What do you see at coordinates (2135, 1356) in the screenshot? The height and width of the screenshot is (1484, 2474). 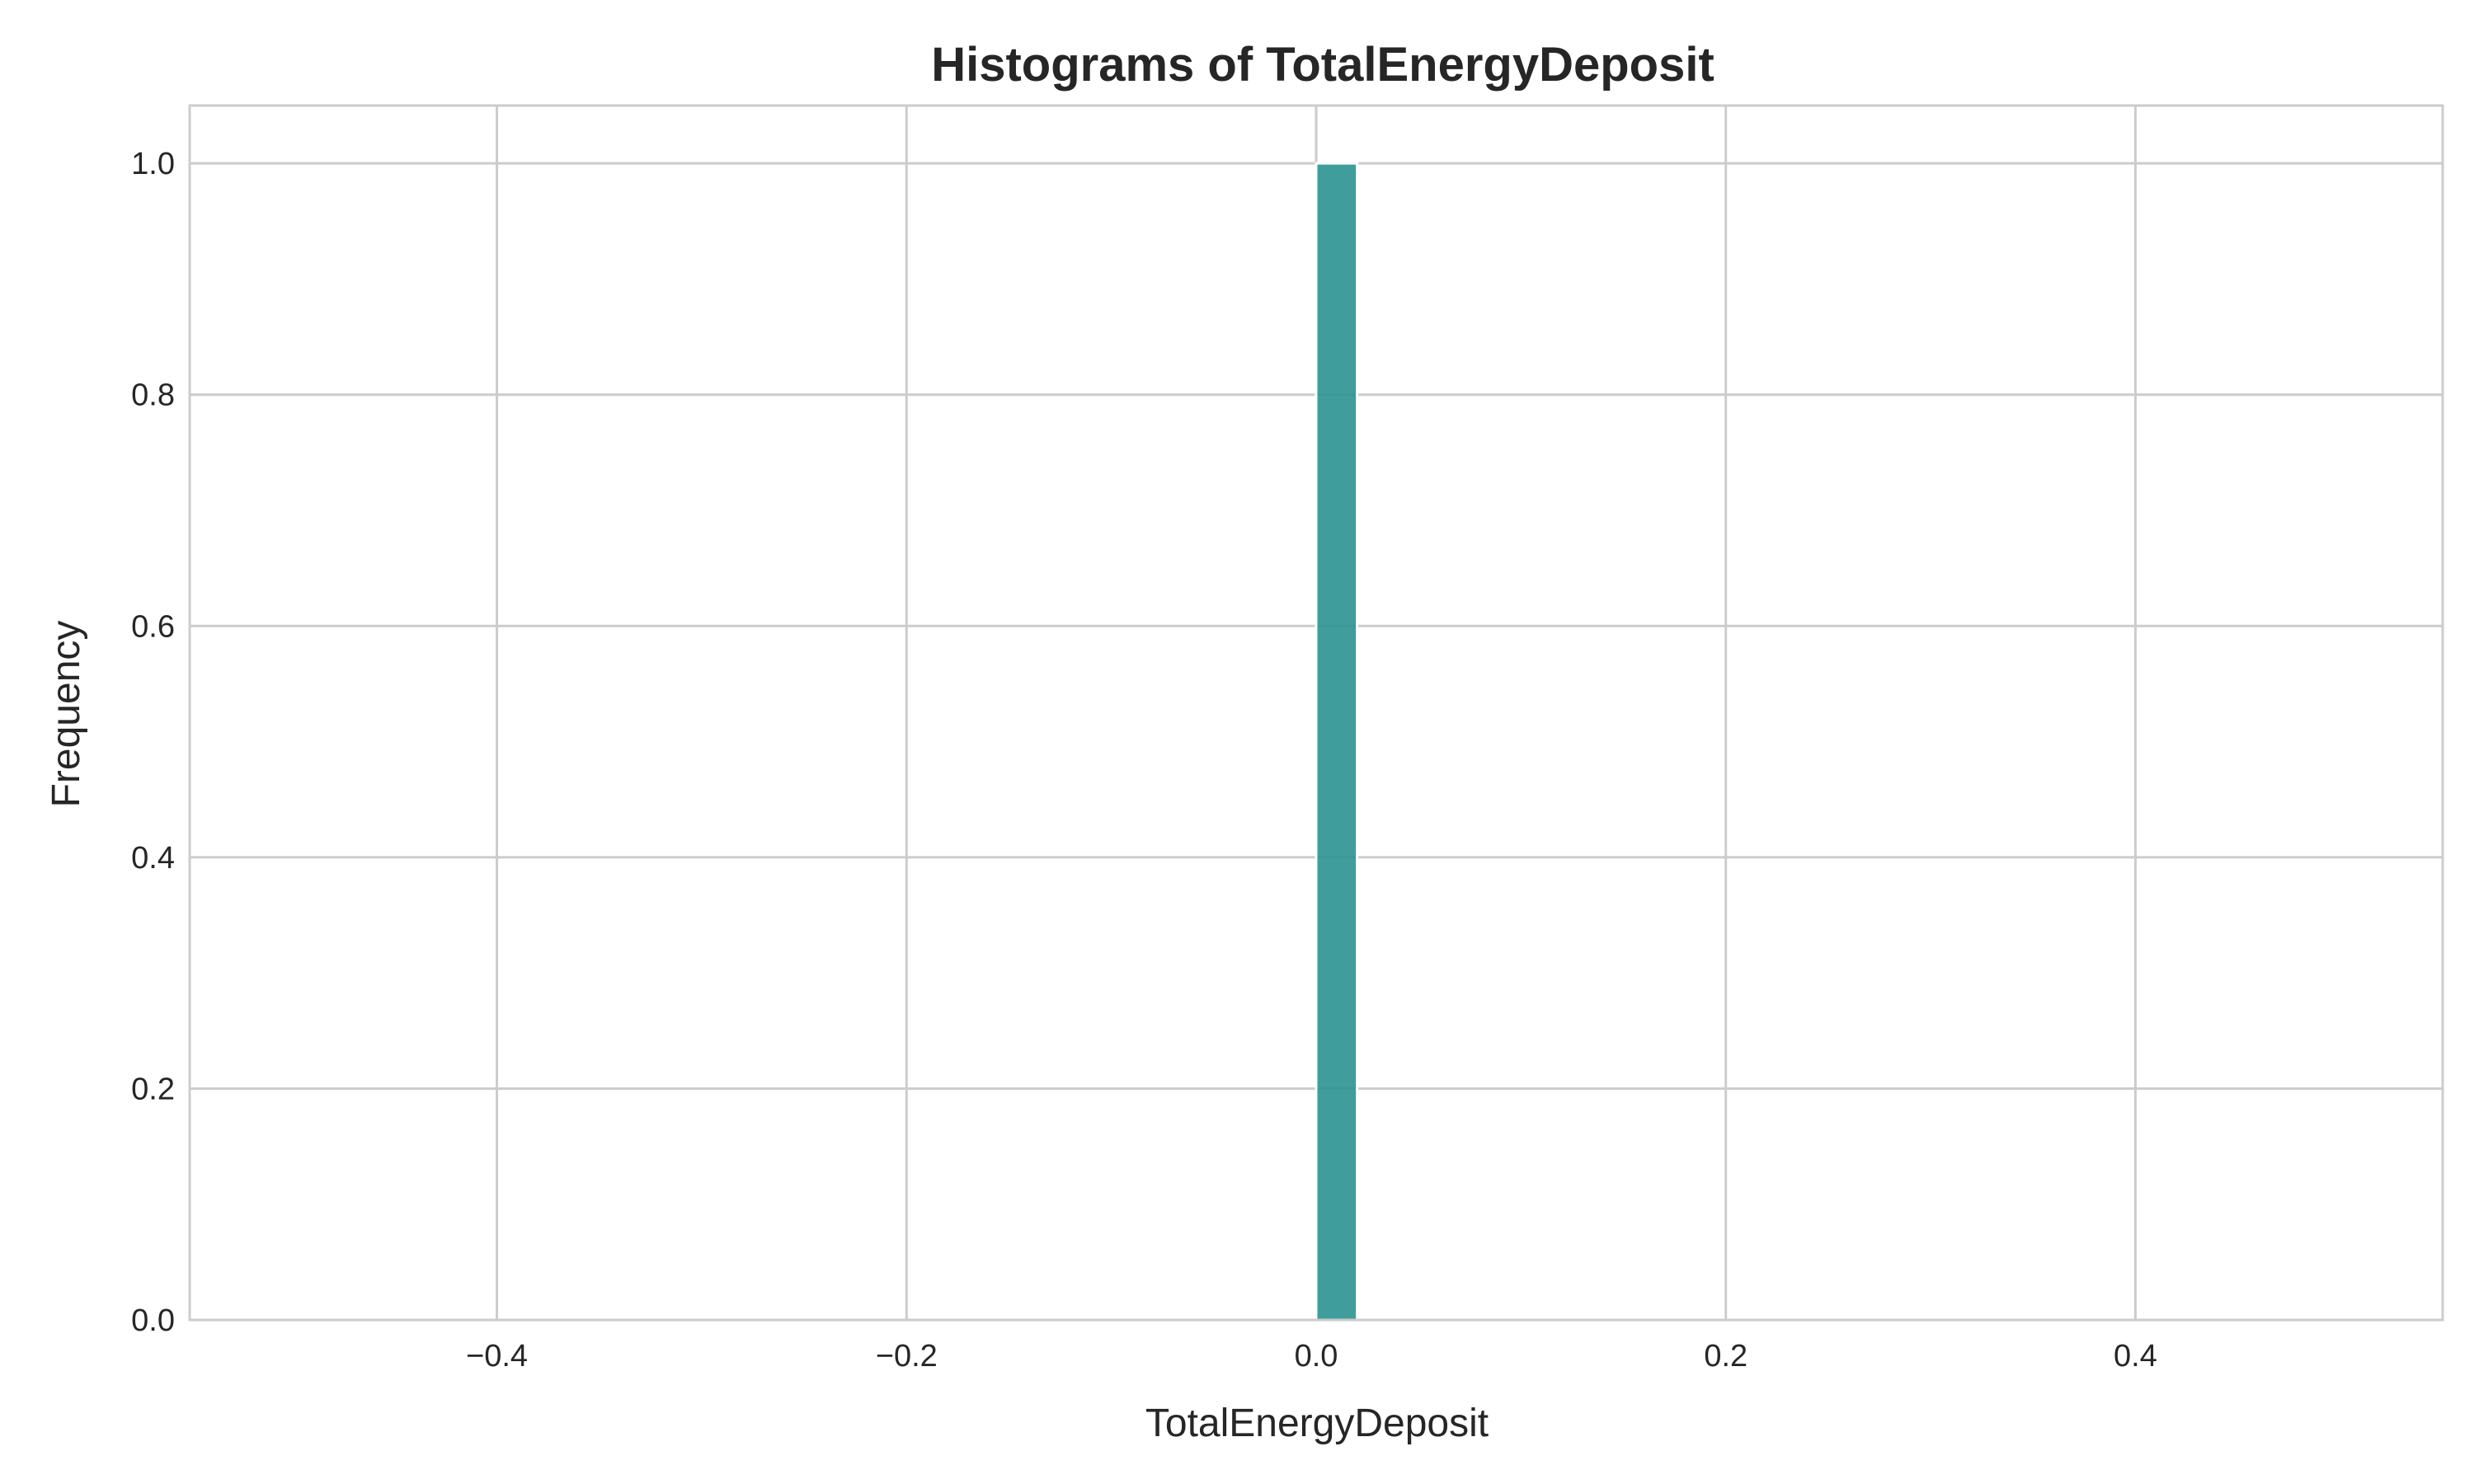 I see `x-tick-label: 0.4` at bounding box center [2135, 1356].